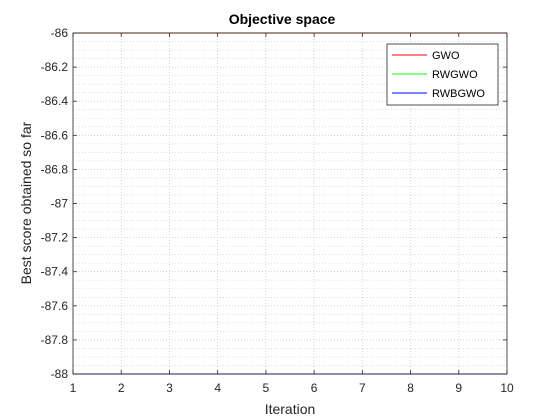  What do you see at coordinates (446, 56) in the screenshot?
I see `legend-label-gwo: GWO` at bounding box center [446, 56].